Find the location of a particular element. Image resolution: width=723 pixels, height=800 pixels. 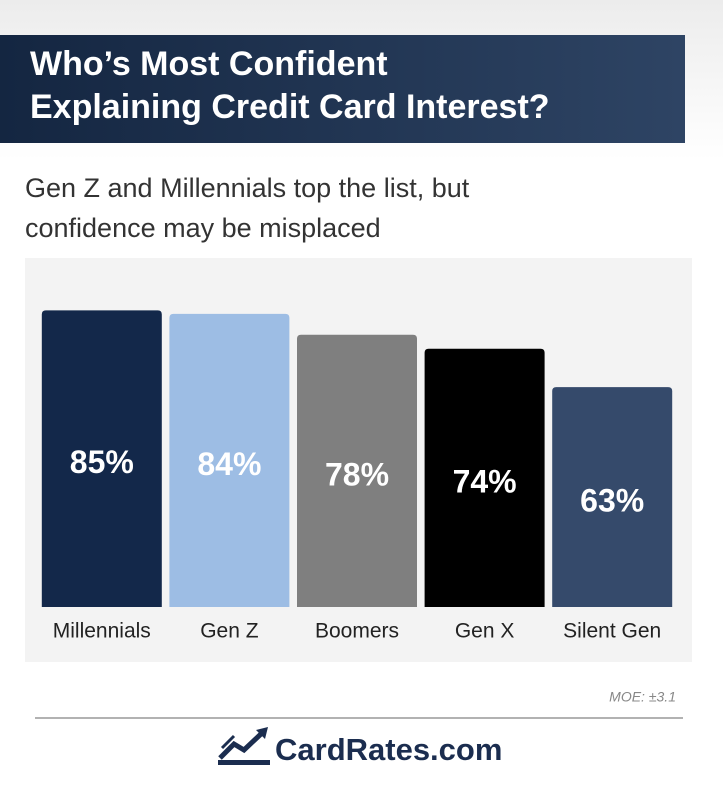

value-label: 78% is located at coordinates (357, 474).